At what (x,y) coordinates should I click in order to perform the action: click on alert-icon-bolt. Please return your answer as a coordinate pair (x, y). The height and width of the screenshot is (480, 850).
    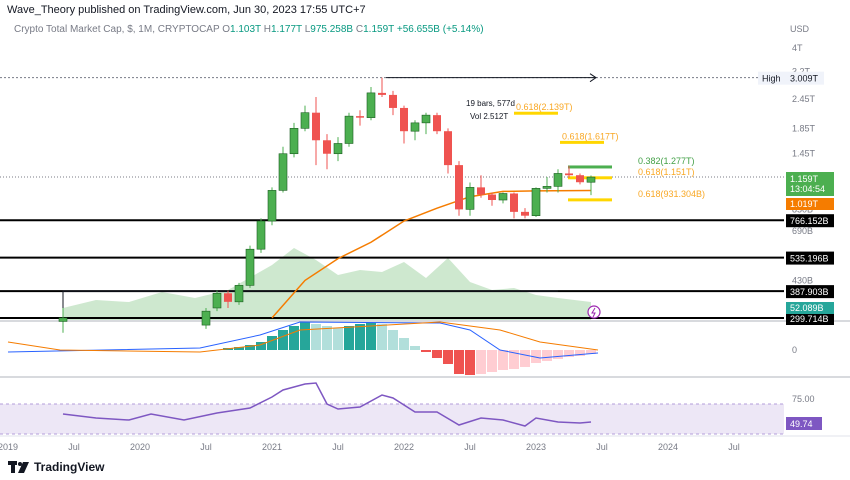
    Looking at the image, I should click on (593, 312).